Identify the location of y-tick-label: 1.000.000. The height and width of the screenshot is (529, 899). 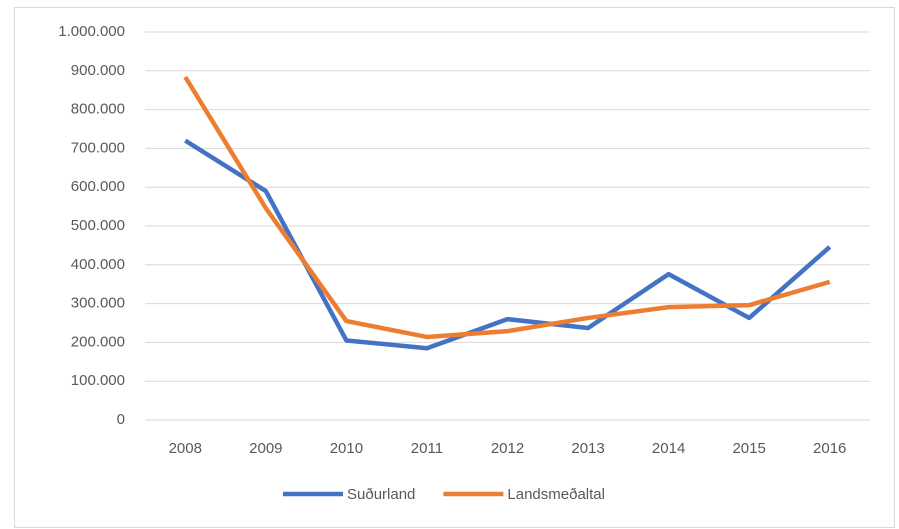
(91, 31).